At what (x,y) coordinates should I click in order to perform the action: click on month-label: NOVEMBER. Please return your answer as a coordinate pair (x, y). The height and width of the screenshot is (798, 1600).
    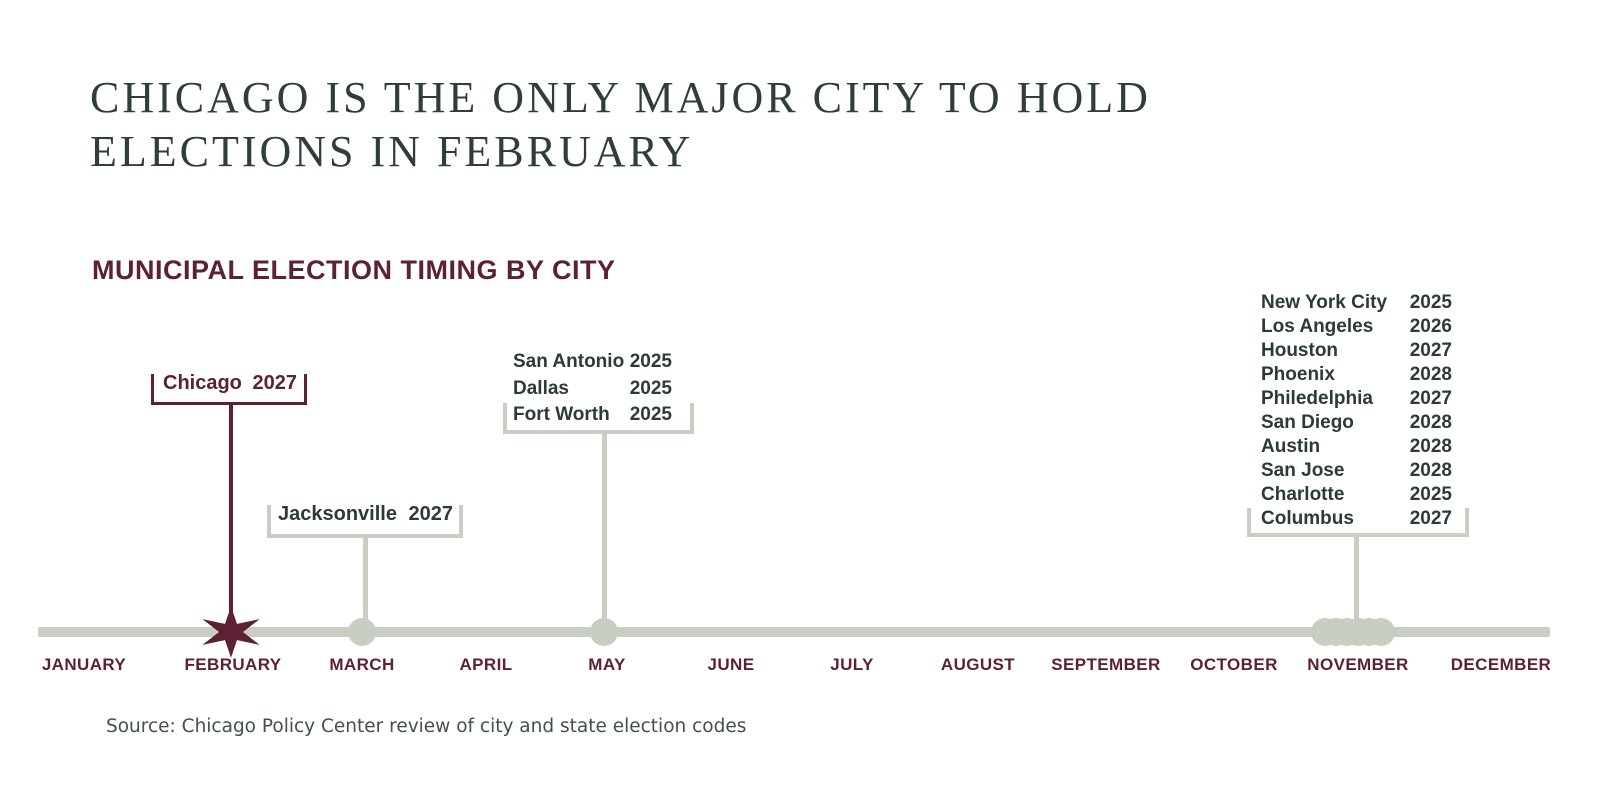
    Looking at the image, I should click on (1358, 664).